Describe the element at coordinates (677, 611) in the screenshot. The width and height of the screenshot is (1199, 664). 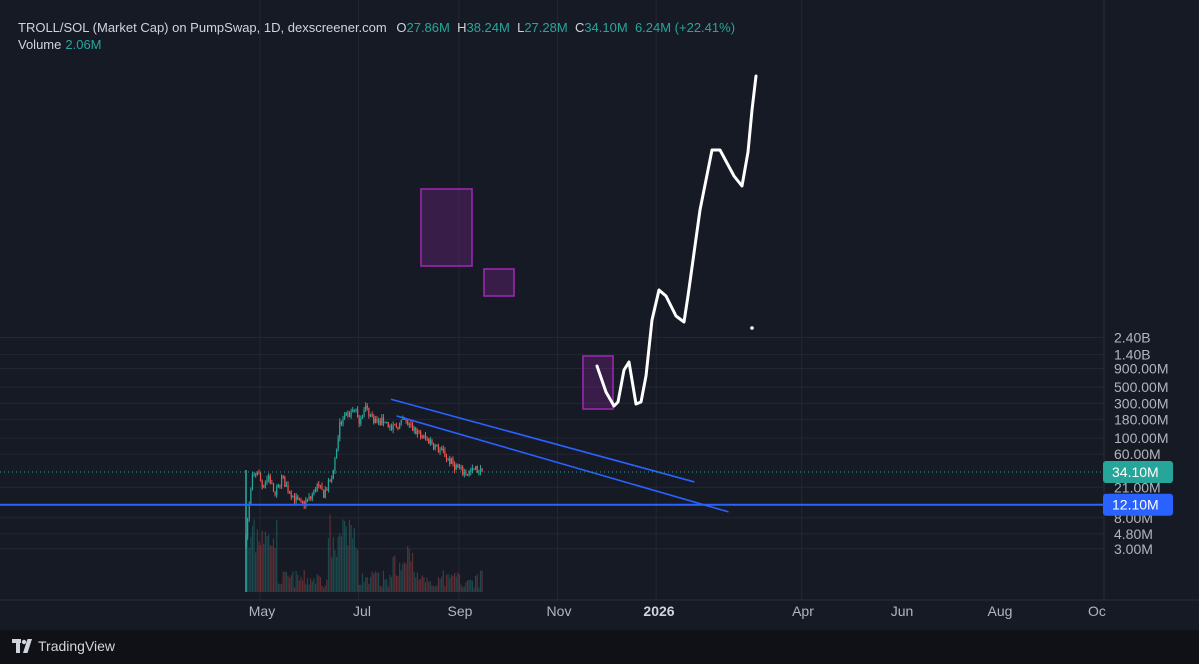
I see `time-axis: May Jul Sep Nov 2026 Apr Jun Aug Oc` at that location.